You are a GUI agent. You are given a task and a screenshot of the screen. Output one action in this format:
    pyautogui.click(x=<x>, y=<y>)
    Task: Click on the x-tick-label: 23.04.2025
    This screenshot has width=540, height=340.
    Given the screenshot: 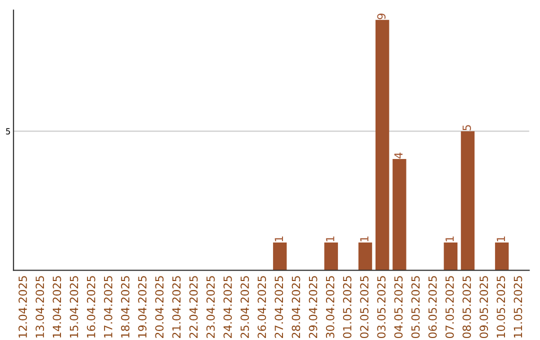 What is the action you would take?
    pyautogui.click(x=210, y=307)
    